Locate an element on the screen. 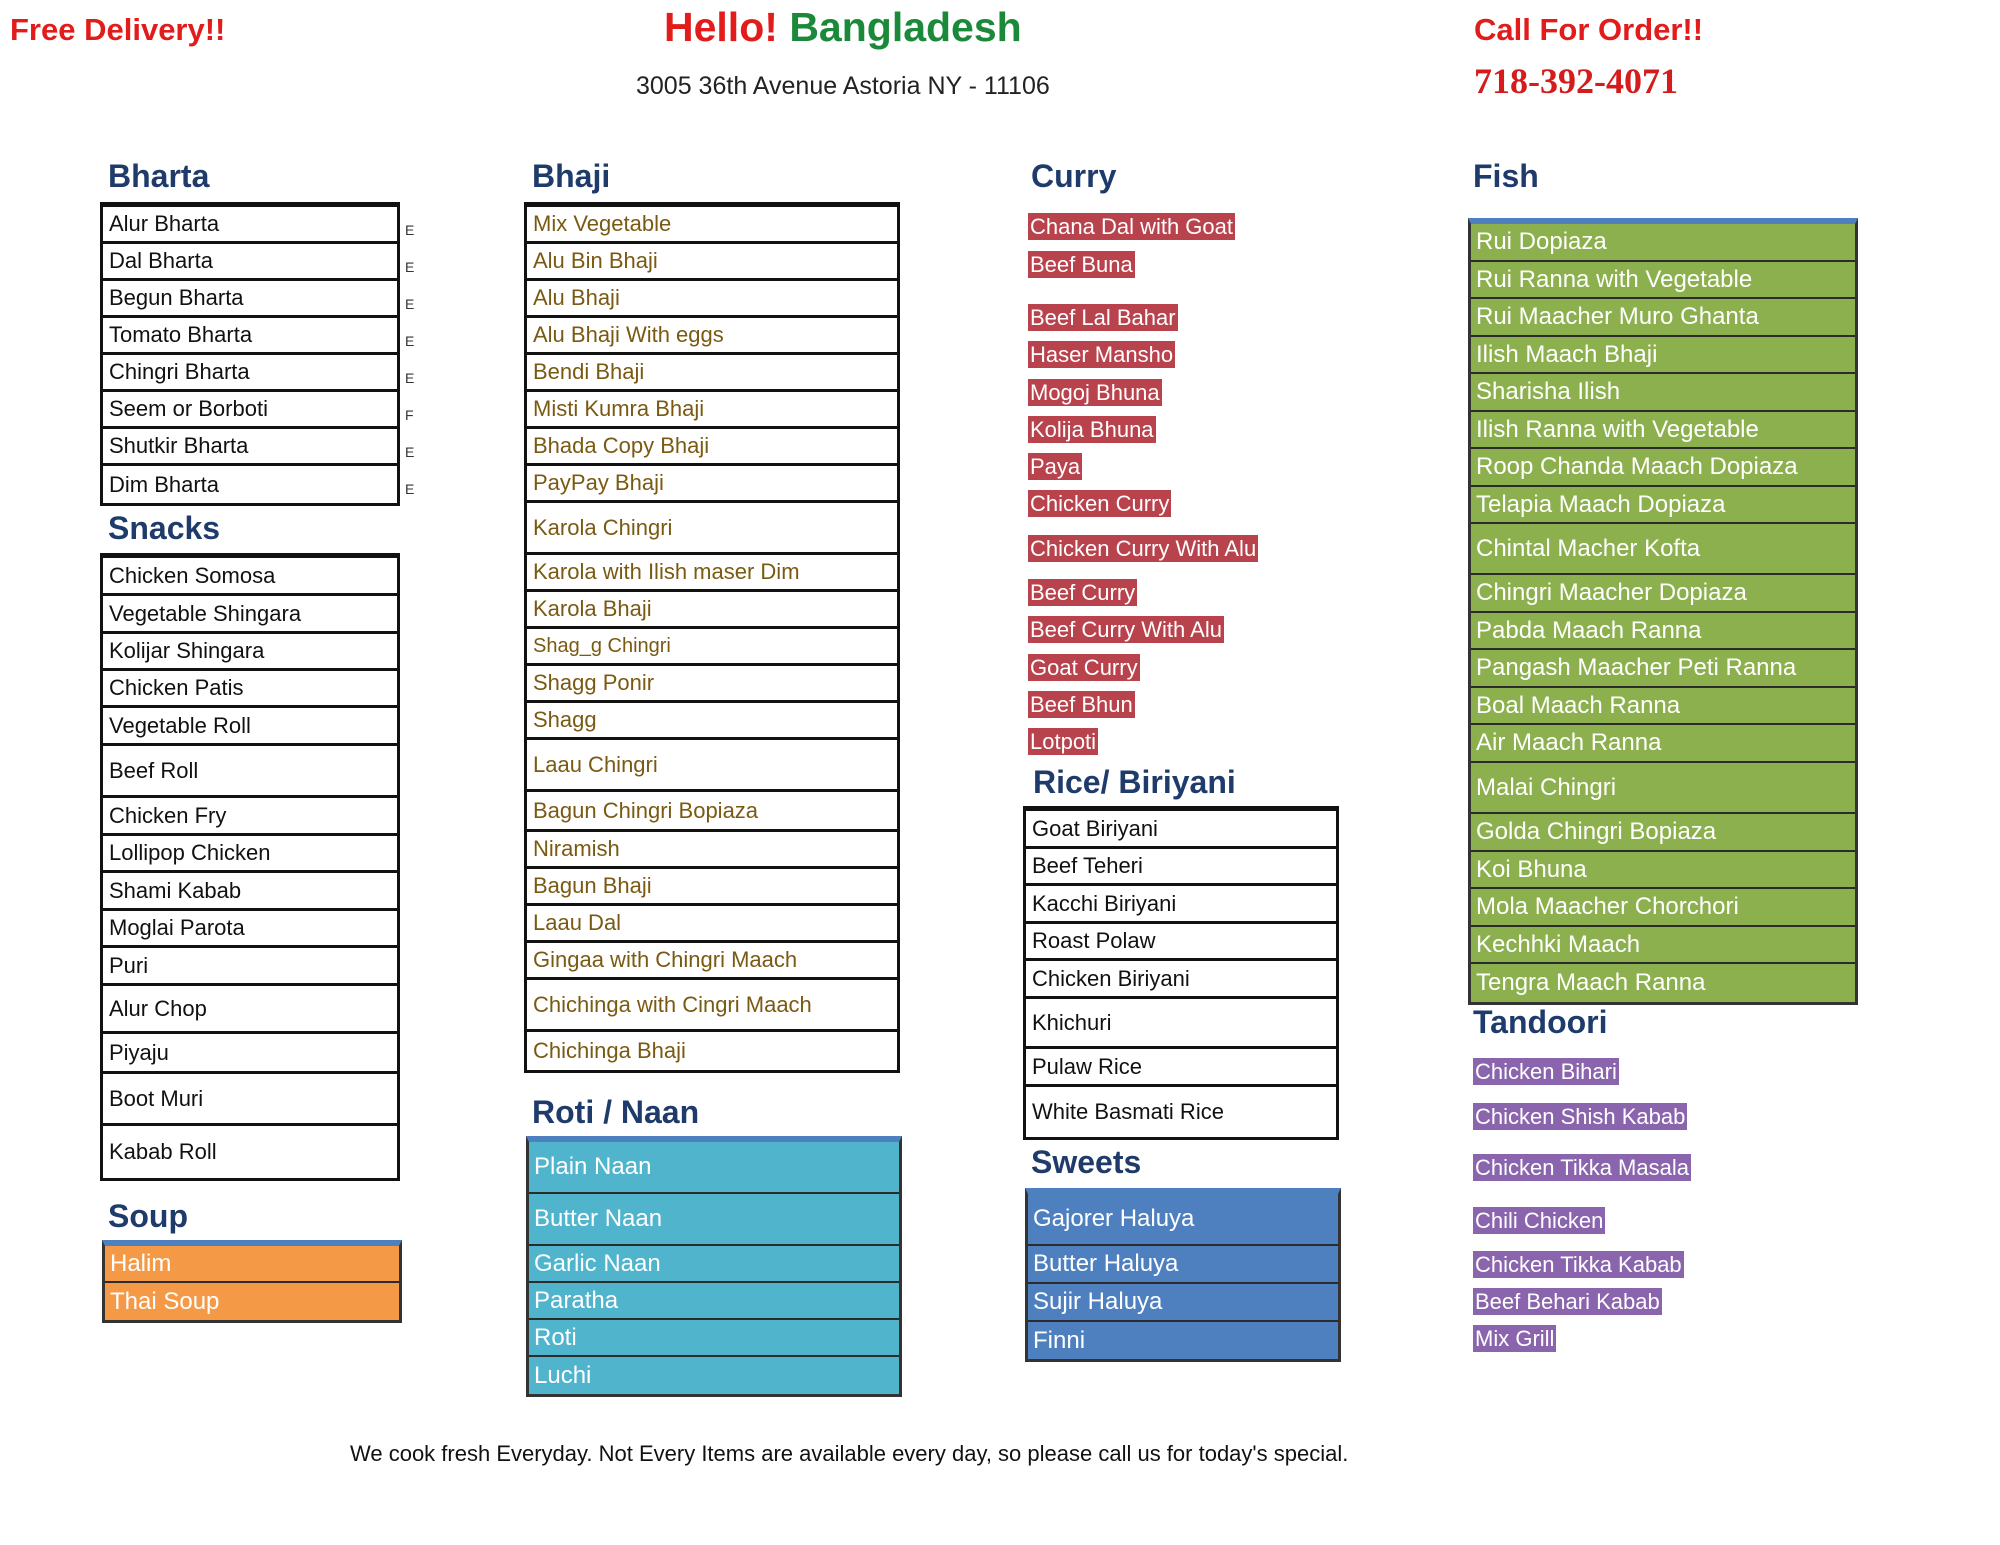  menu-item: Karola Bhaji is located at coordinates (712, 610).